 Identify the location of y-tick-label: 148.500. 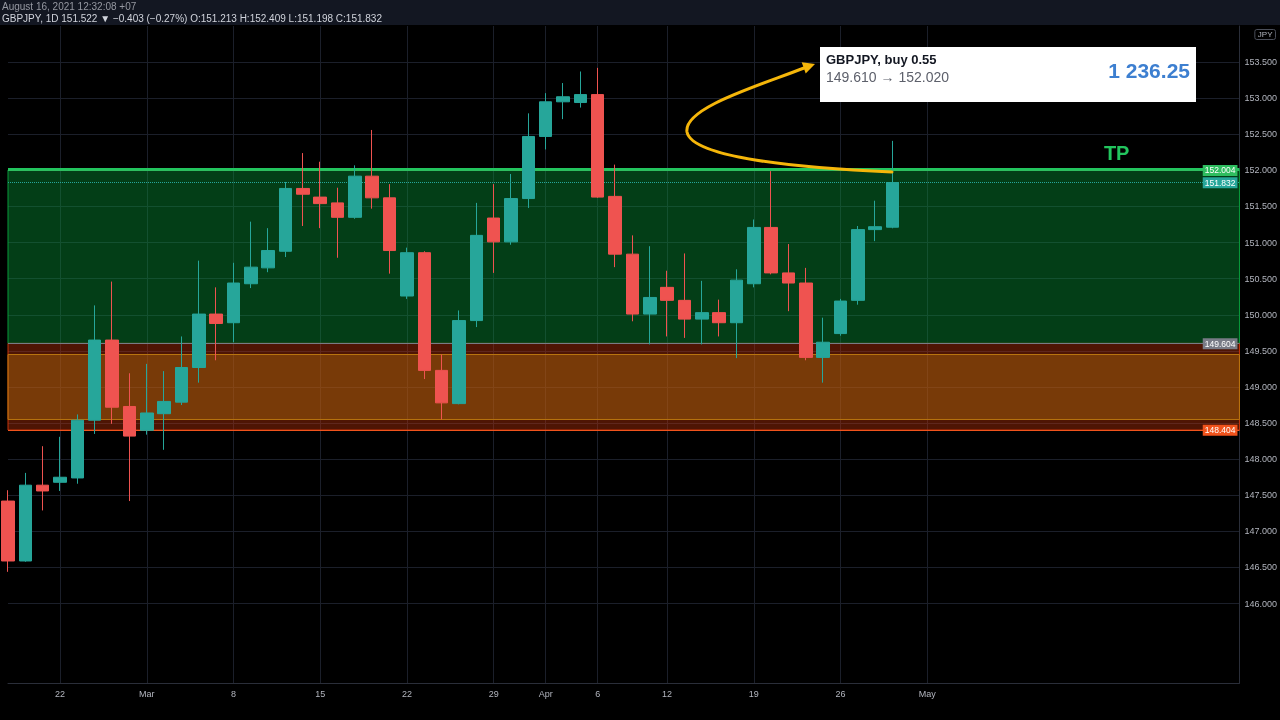
(1261, 423).